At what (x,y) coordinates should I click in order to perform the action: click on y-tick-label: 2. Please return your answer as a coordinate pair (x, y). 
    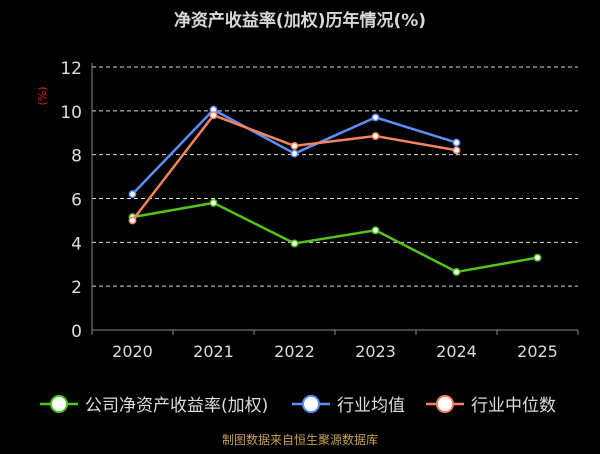
    Looking at the image, I should click on (76, 288).